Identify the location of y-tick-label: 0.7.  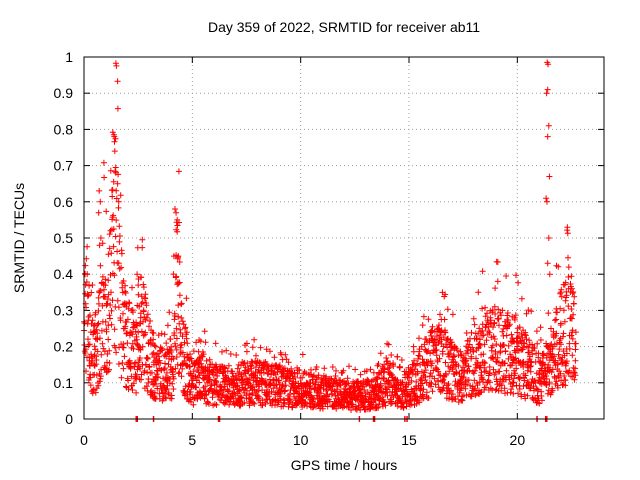
(64, 166).